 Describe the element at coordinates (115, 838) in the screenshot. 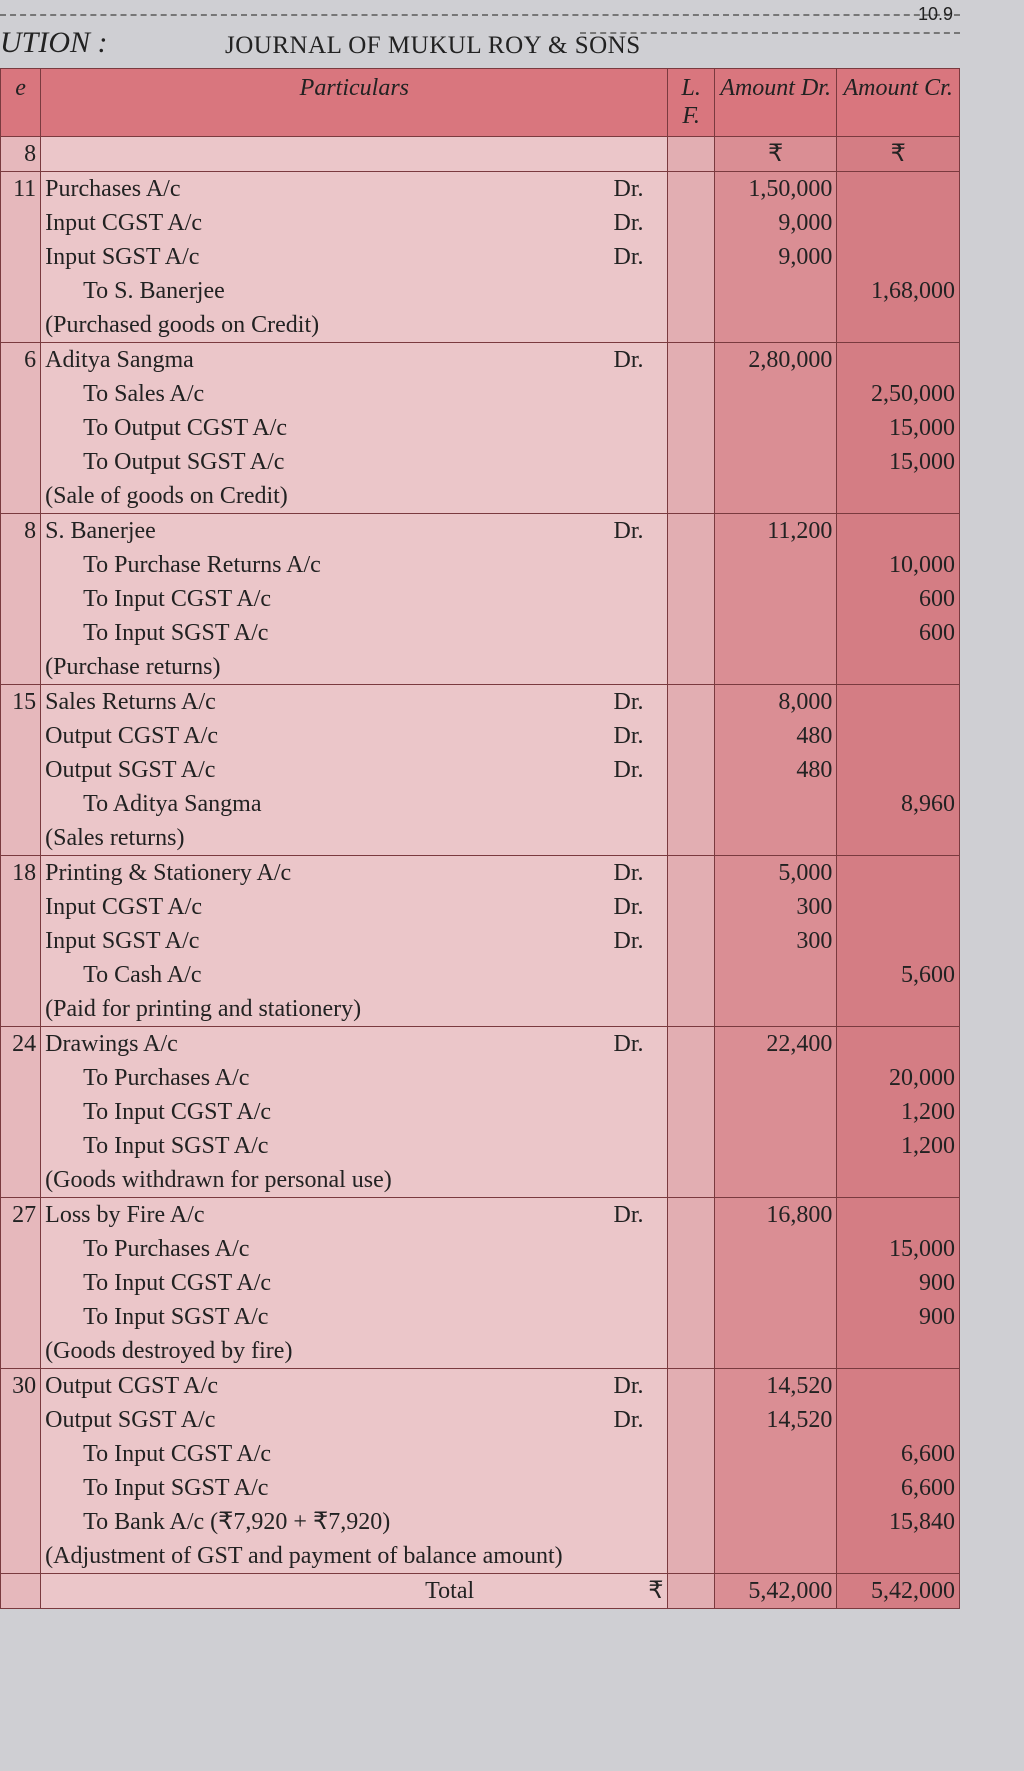

I see `account-text: (Sales returns)` at that location.